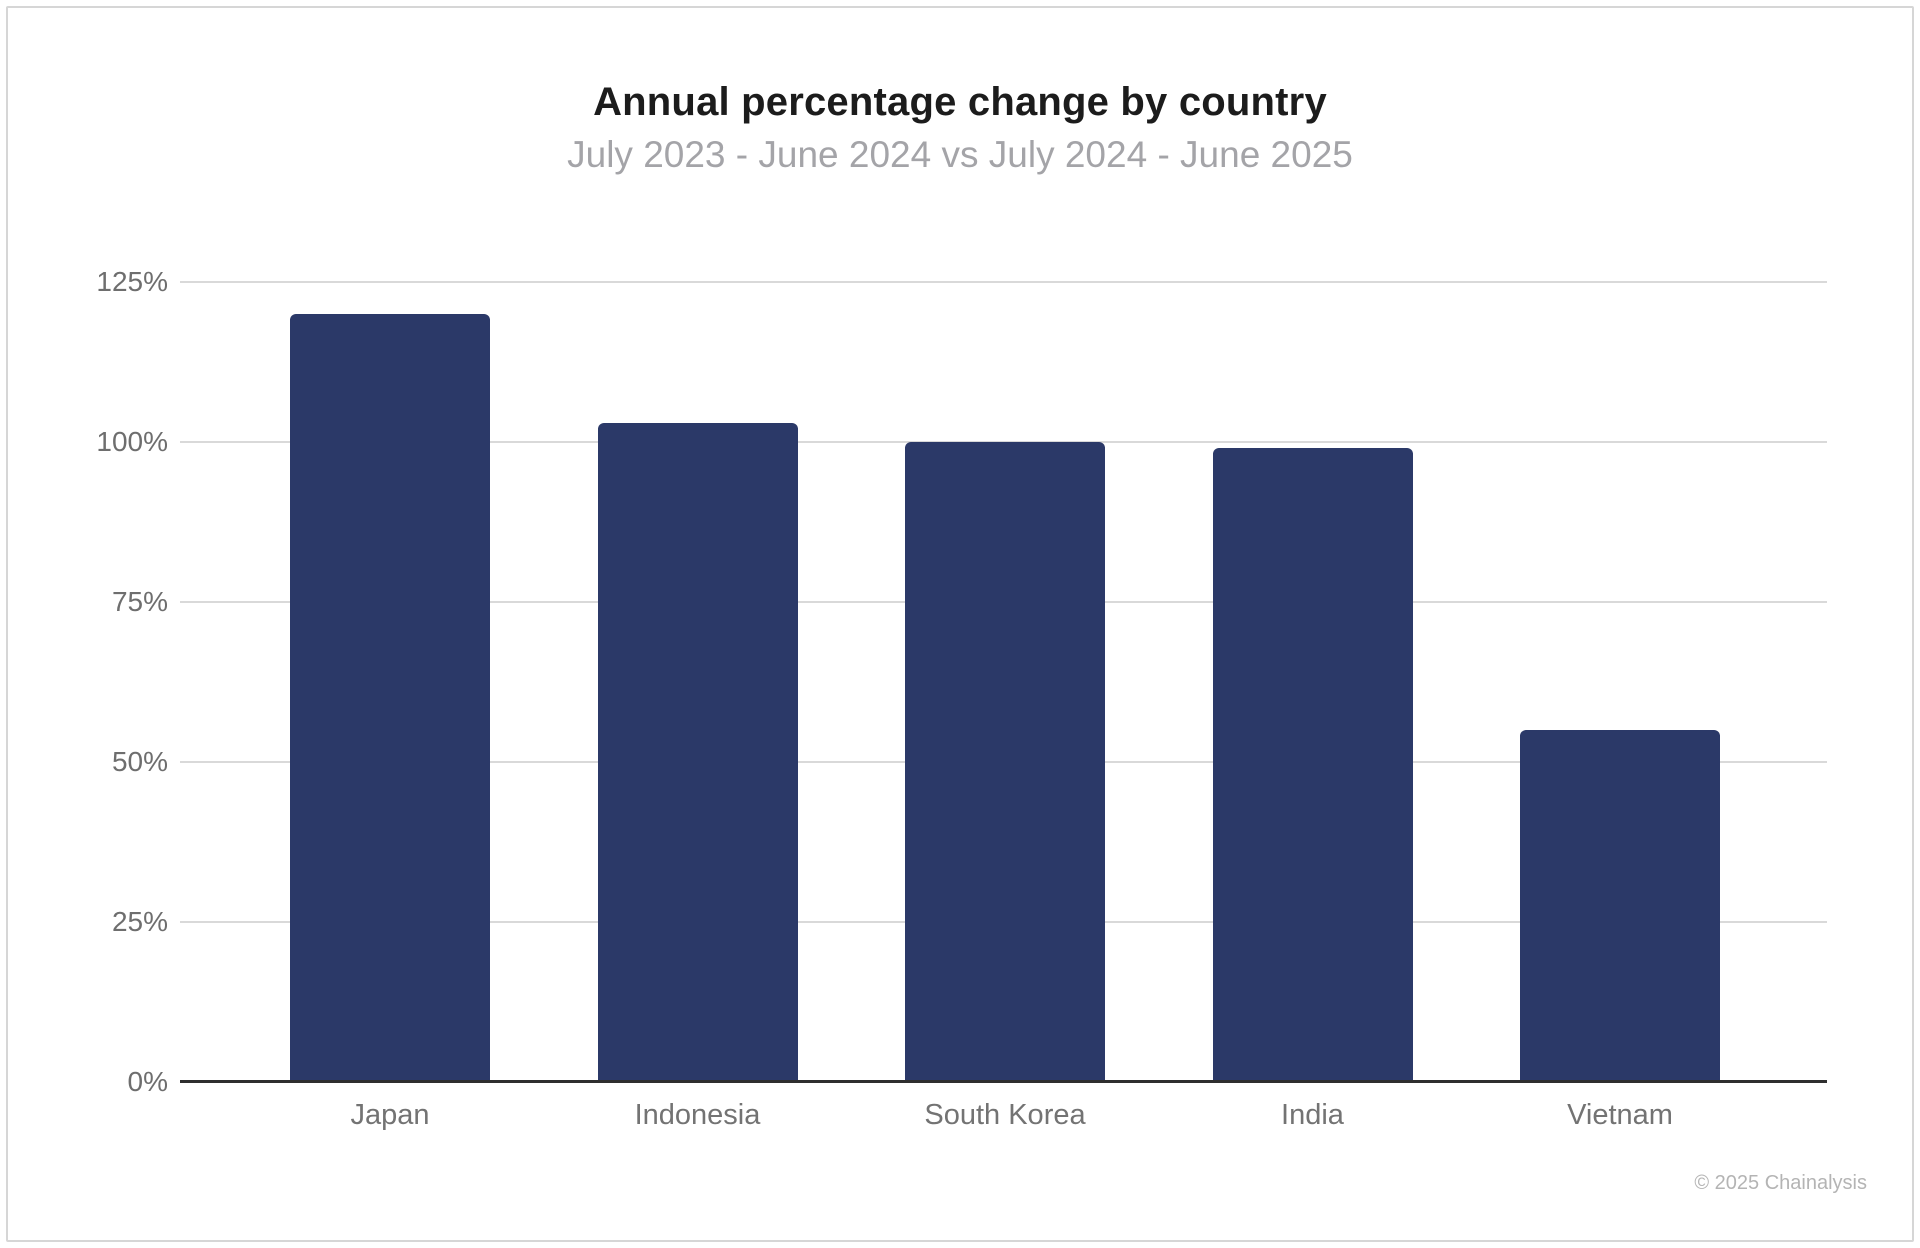 This screenshot has height=1248, width=1920. What do you see at coordinates (147, 1081) in the screenshot?
I see `y-axis-tick-label-0: 0%` at bounding box center [147, 1081].